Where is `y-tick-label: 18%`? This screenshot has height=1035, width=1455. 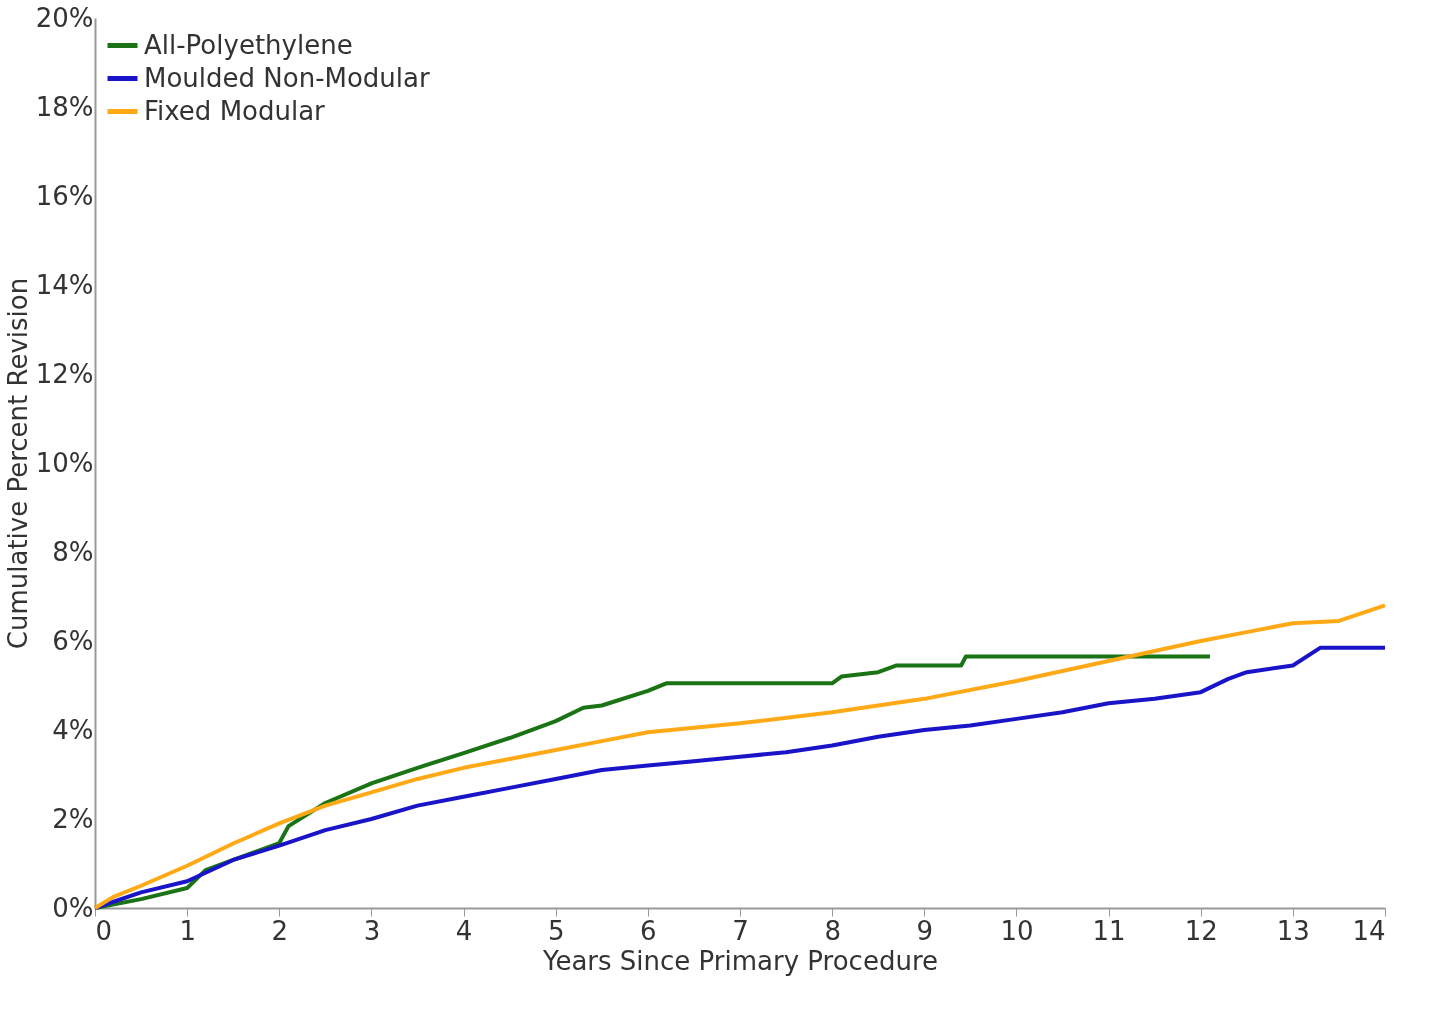
y-tick-label: 18% is located at coordinates (64, 106).